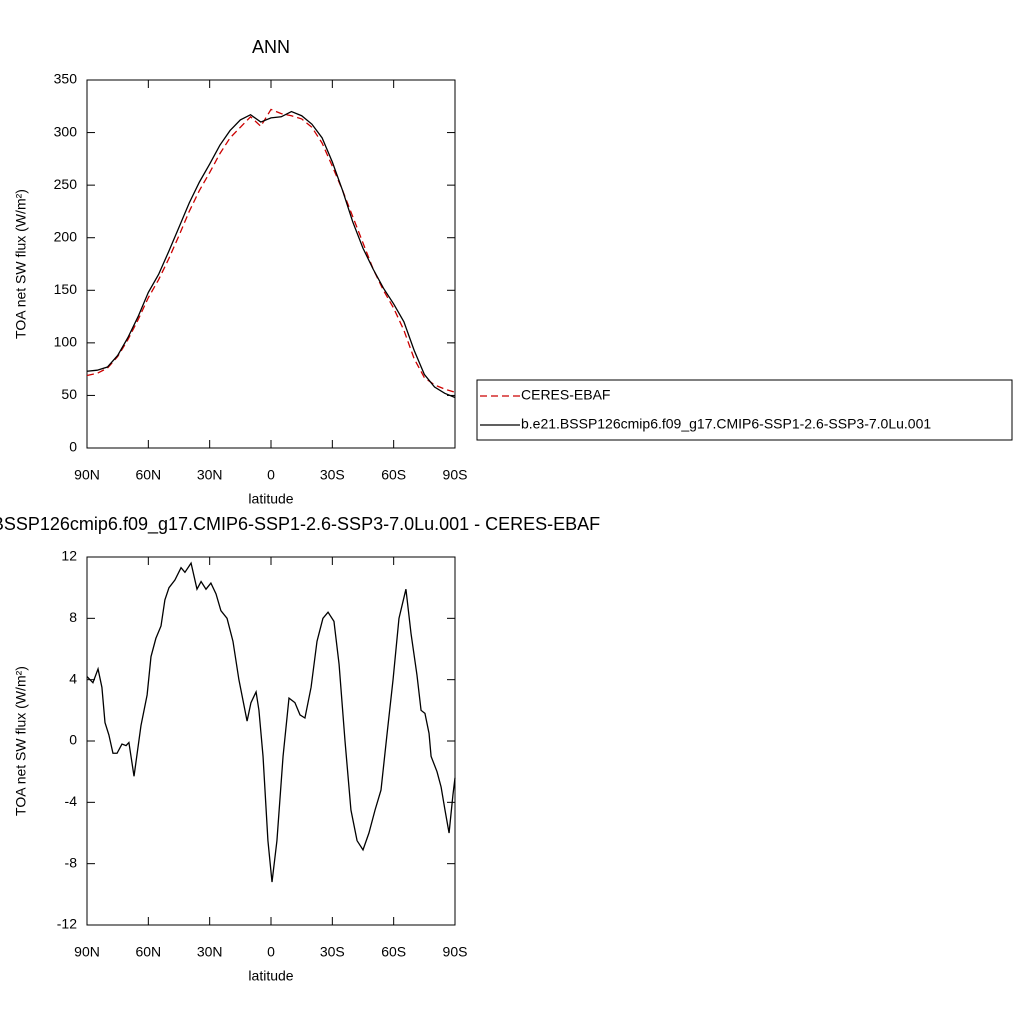  What do you see at coordinates (67, 924) in the screenshot?
I see `y-tick-label: -12` at bounding box center [67, 924].